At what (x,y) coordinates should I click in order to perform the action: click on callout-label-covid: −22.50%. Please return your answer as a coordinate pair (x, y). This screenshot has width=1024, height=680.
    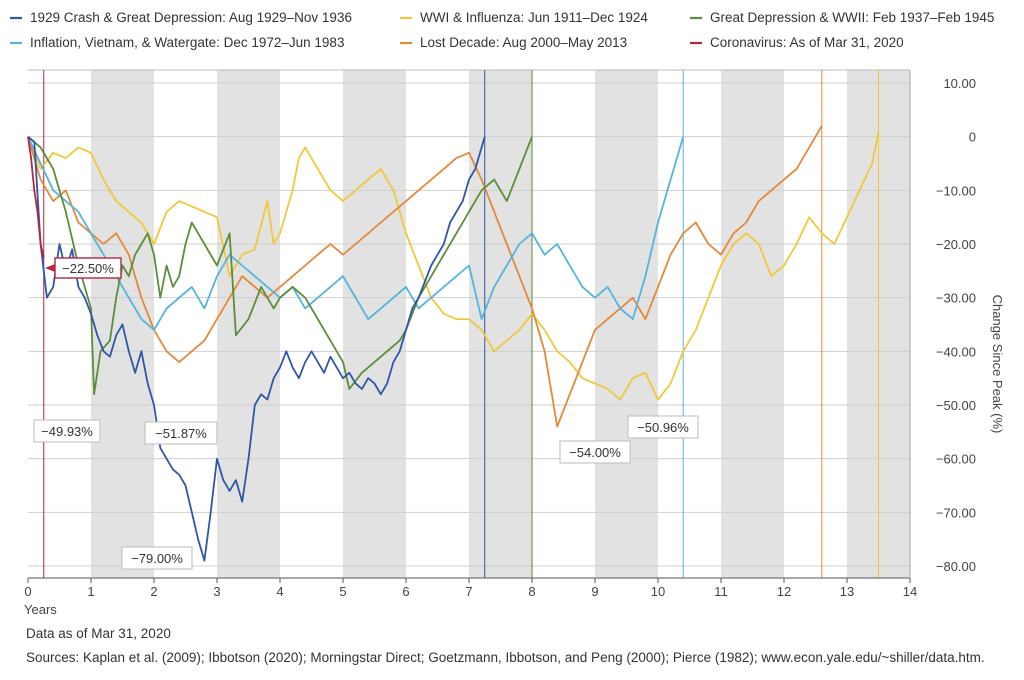
    Looking at the image, I should click on (88, 268).